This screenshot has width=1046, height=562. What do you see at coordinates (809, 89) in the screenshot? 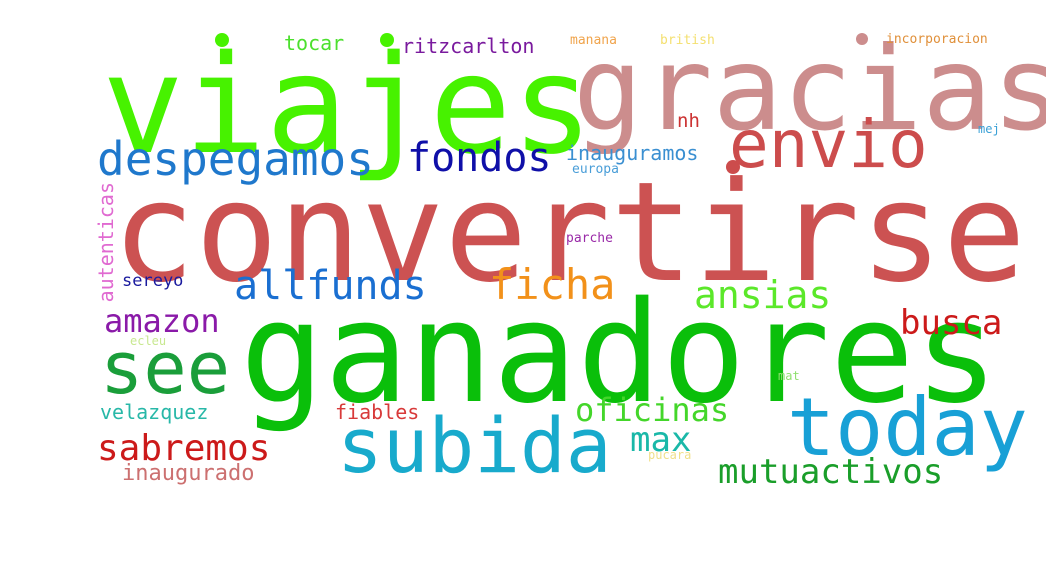
I see `word-gracias: gracias` at bounding box center [809, 89].